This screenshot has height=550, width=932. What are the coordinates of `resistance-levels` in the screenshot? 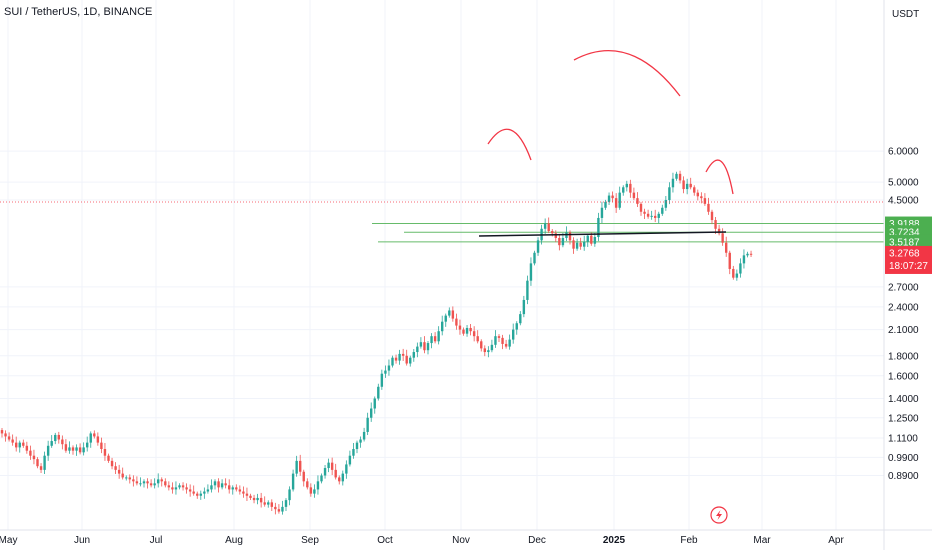 It's located at (628, 233).